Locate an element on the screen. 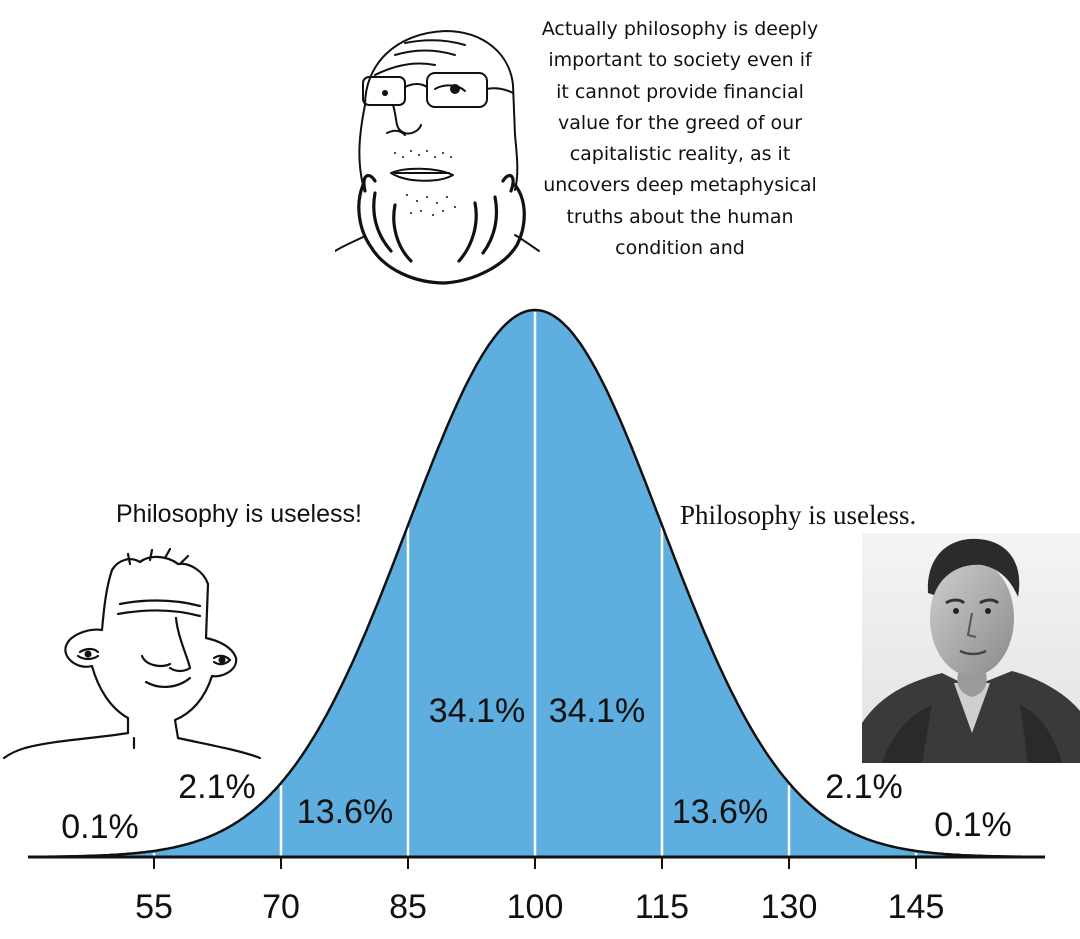  region-label-3: 34.1% is located at coordinates (477, 711).